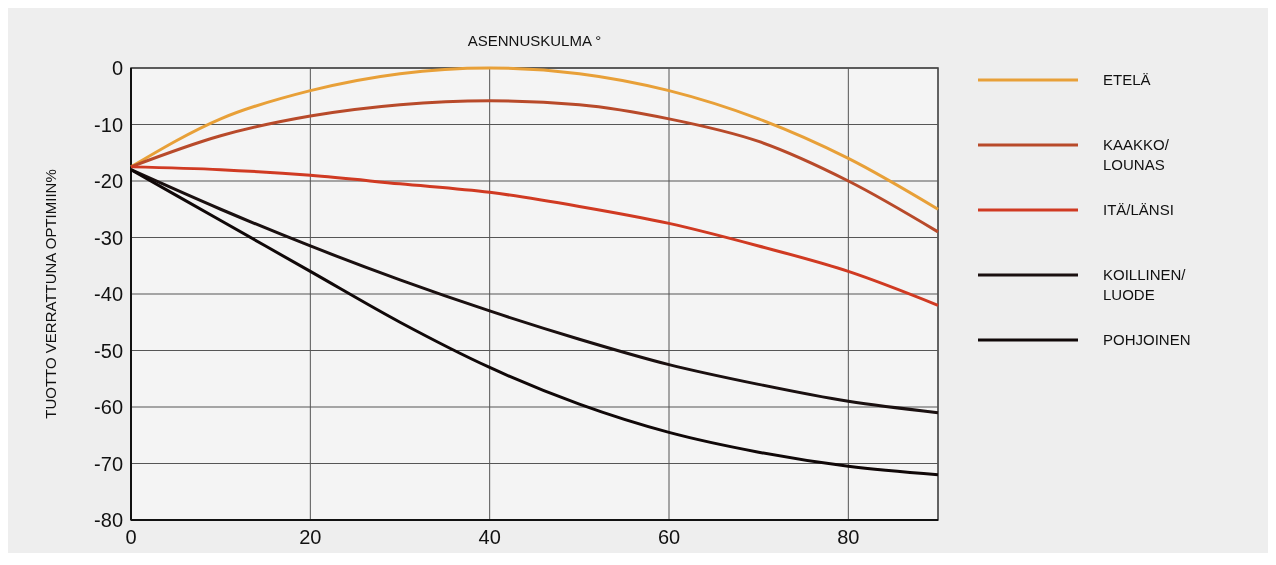 This screenshot has height=565, width=1276. Describe the element at coordinates (108, 350) in the screenshot. I see `y-tick-label: -50` at that location.